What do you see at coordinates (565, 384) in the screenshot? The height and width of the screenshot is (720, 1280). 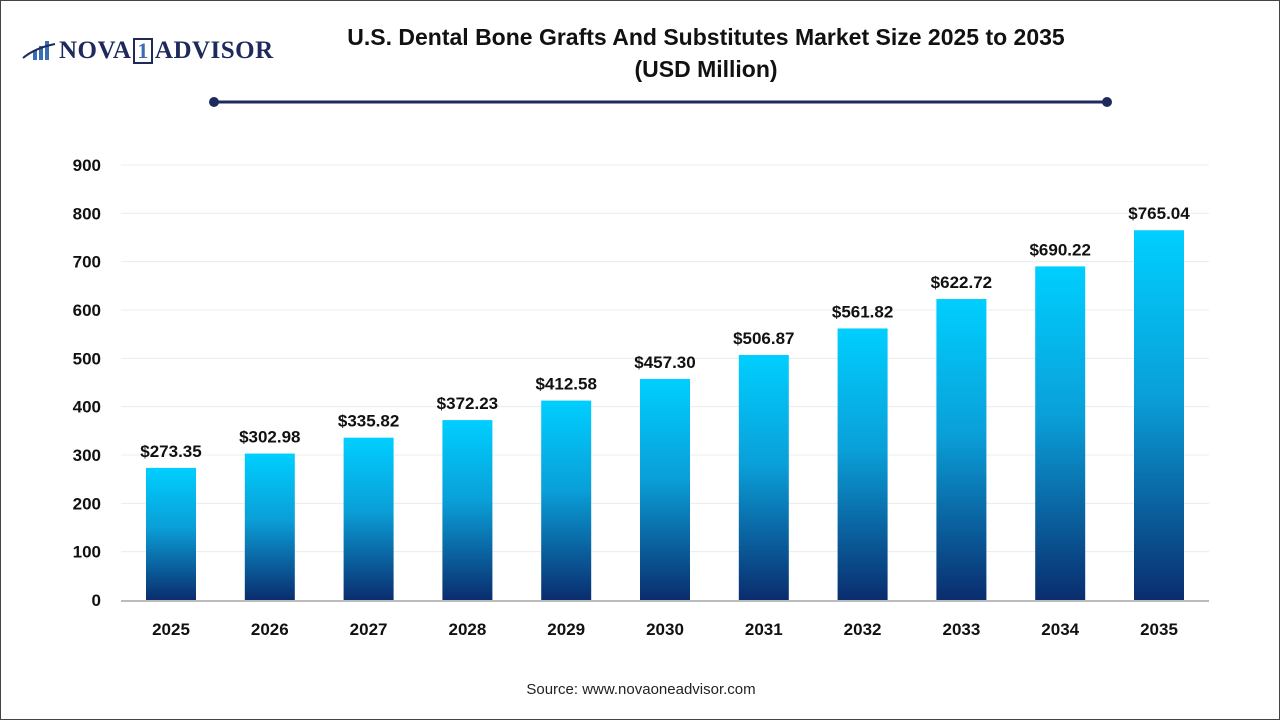 I see `data-label: $412.58` at bounding box center [565, 384].